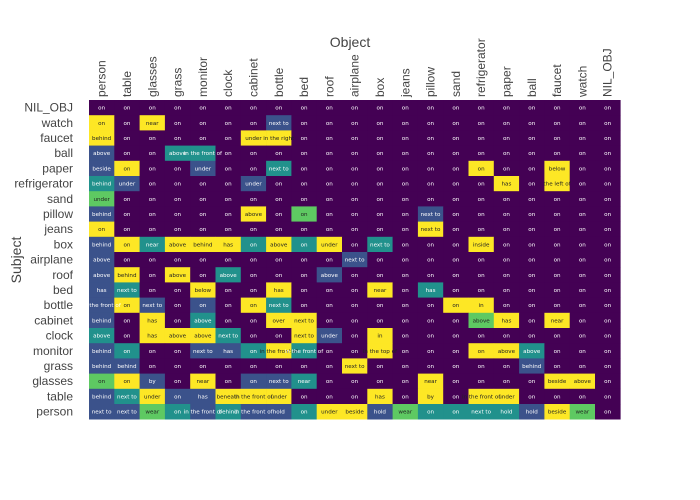  Describe the element at coordinates (304, 382) in the screenshot. I see `cell-label: near` at that location.